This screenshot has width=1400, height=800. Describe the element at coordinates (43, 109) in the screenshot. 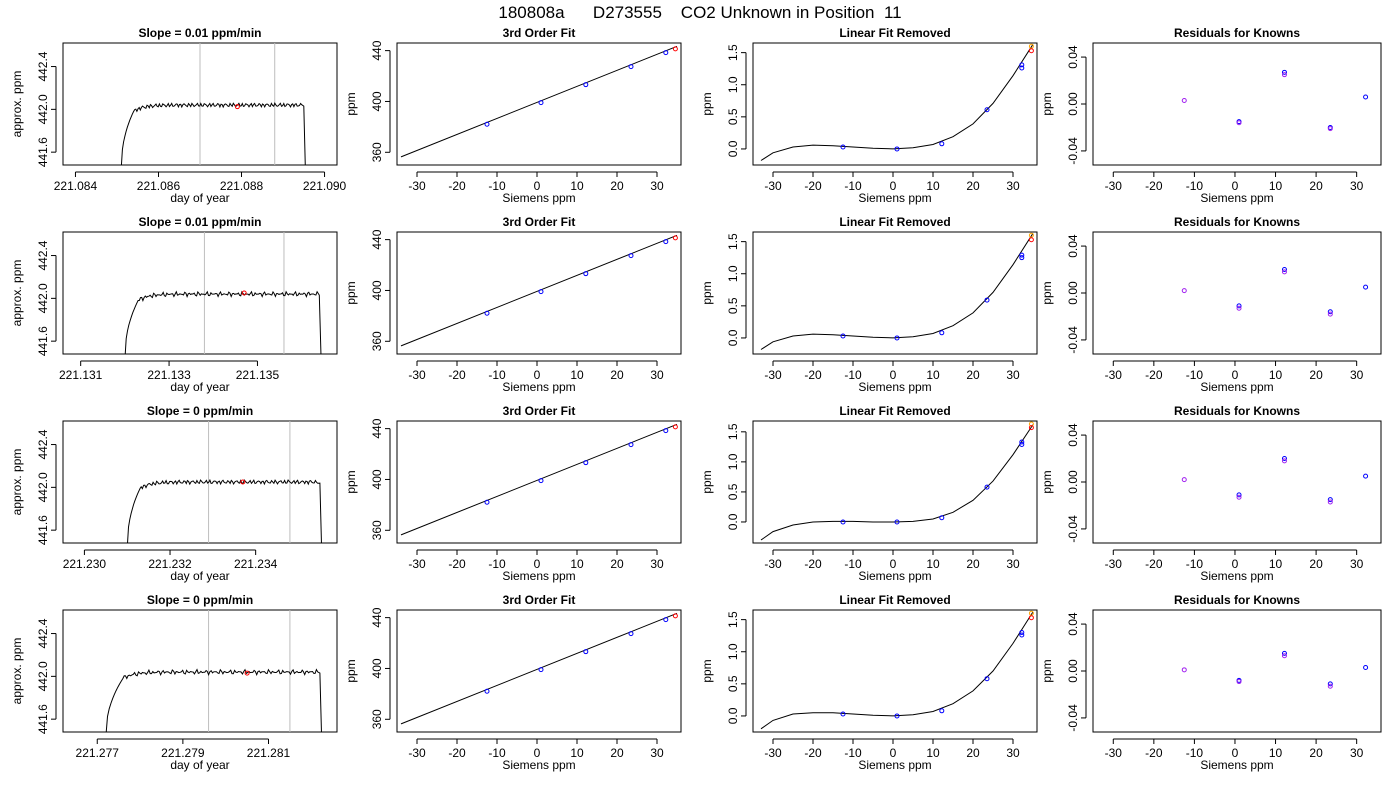

I see `y-tick-label: 442.0` at that location.